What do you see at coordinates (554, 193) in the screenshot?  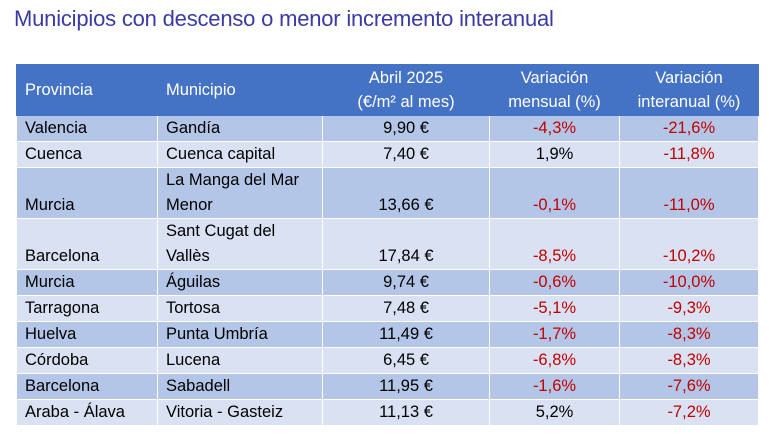 I see `cell-mensual: -0,1%` at bounding box center [554, 193].